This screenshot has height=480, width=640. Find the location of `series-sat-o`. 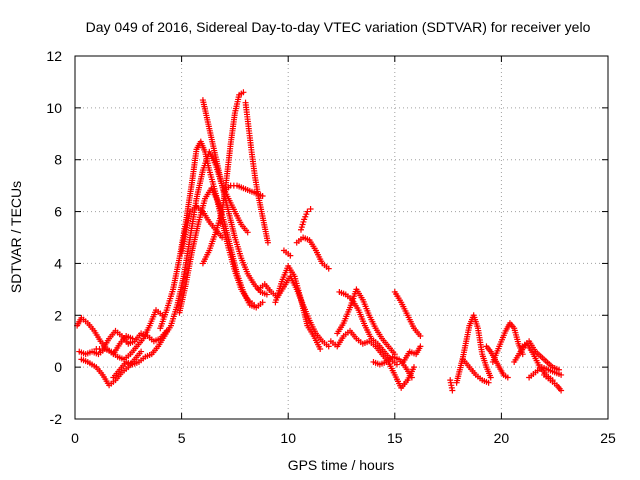

series-sat-o is located at coordinates (287, 253).